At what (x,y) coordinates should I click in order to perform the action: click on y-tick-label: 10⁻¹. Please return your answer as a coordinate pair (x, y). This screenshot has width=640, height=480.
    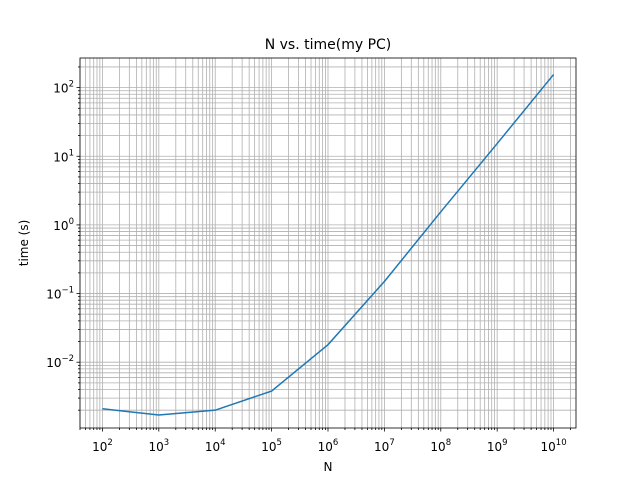
    Looking at the image, I should click on (60, 294).